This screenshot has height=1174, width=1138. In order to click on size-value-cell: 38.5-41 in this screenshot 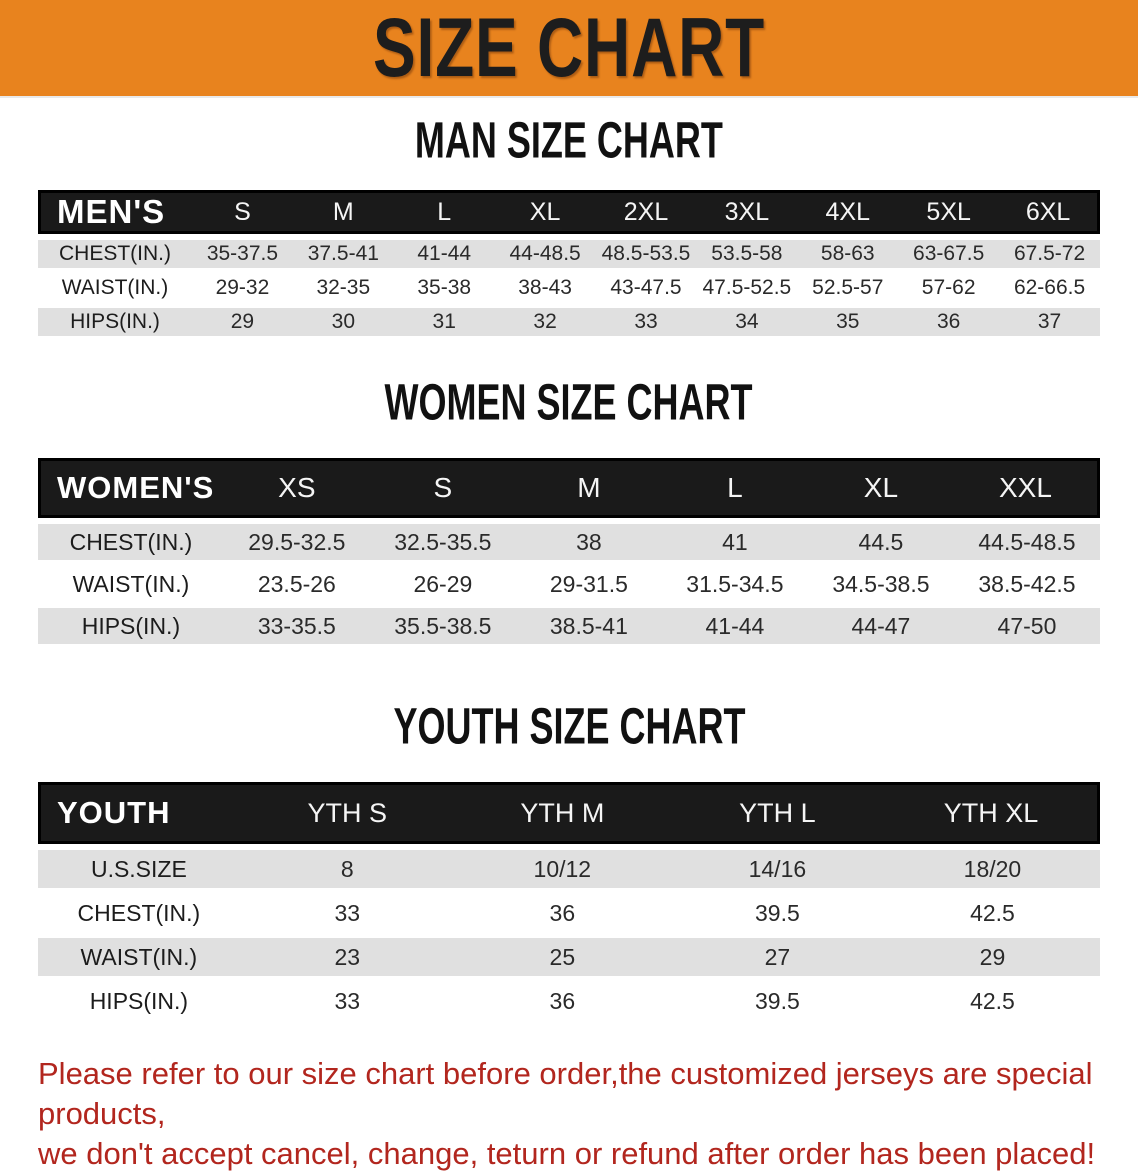, I will do `click(588, 625)`.